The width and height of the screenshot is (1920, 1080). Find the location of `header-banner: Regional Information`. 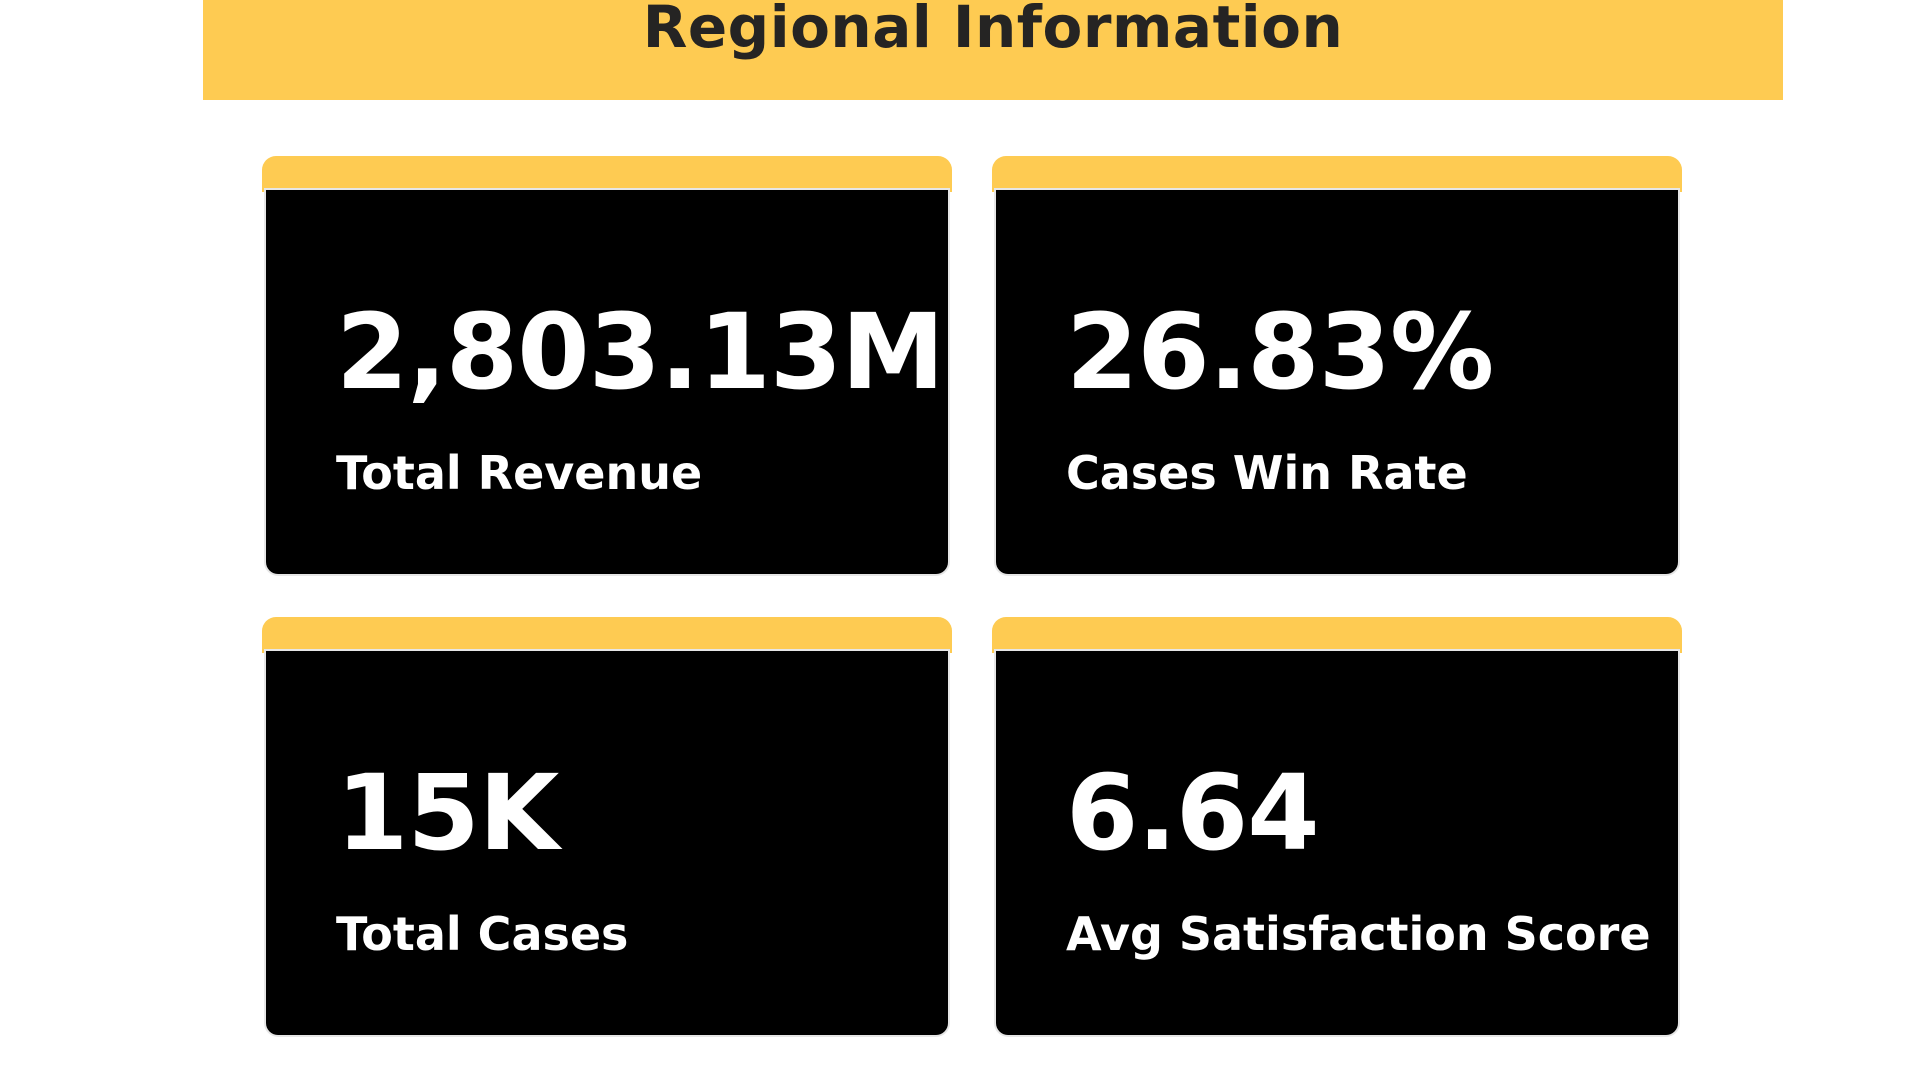

header-banner: Regional Information is located at coordinates (993, 50).